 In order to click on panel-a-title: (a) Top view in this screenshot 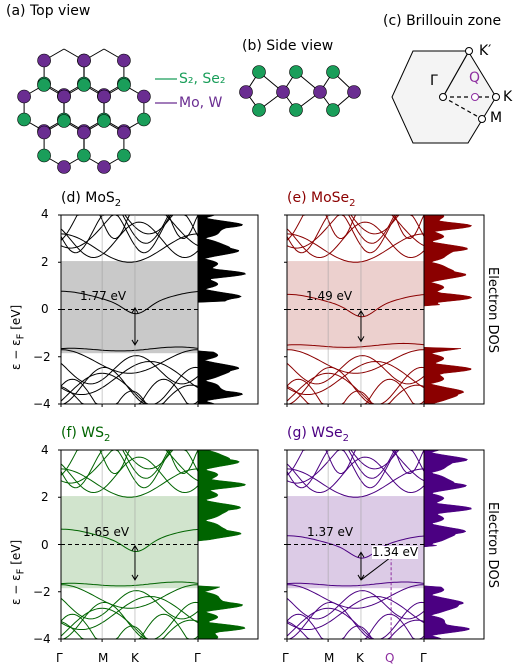, I will do `click(48, 11)`.